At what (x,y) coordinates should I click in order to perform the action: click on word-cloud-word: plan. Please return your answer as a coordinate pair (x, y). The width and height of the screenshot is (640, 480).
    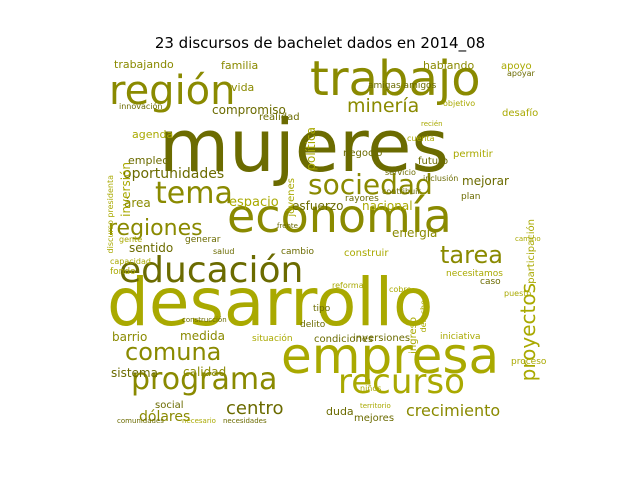
    Looking at the image, I should click on (471, 197).